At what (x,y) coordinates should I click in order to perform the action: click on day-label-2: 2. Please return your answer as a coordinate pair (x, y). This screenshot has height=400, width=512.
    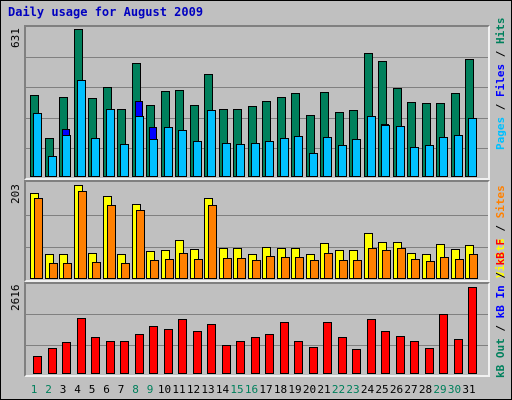
    Looking at the image, I should click on (48, 389).